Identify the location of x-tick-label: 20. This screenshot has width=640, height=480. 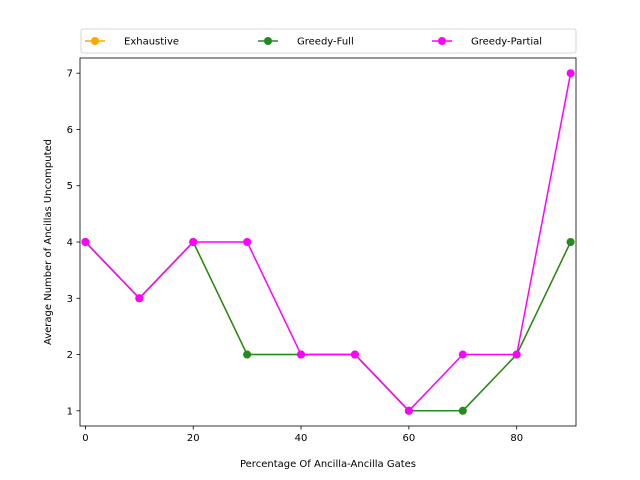
(193, 438).